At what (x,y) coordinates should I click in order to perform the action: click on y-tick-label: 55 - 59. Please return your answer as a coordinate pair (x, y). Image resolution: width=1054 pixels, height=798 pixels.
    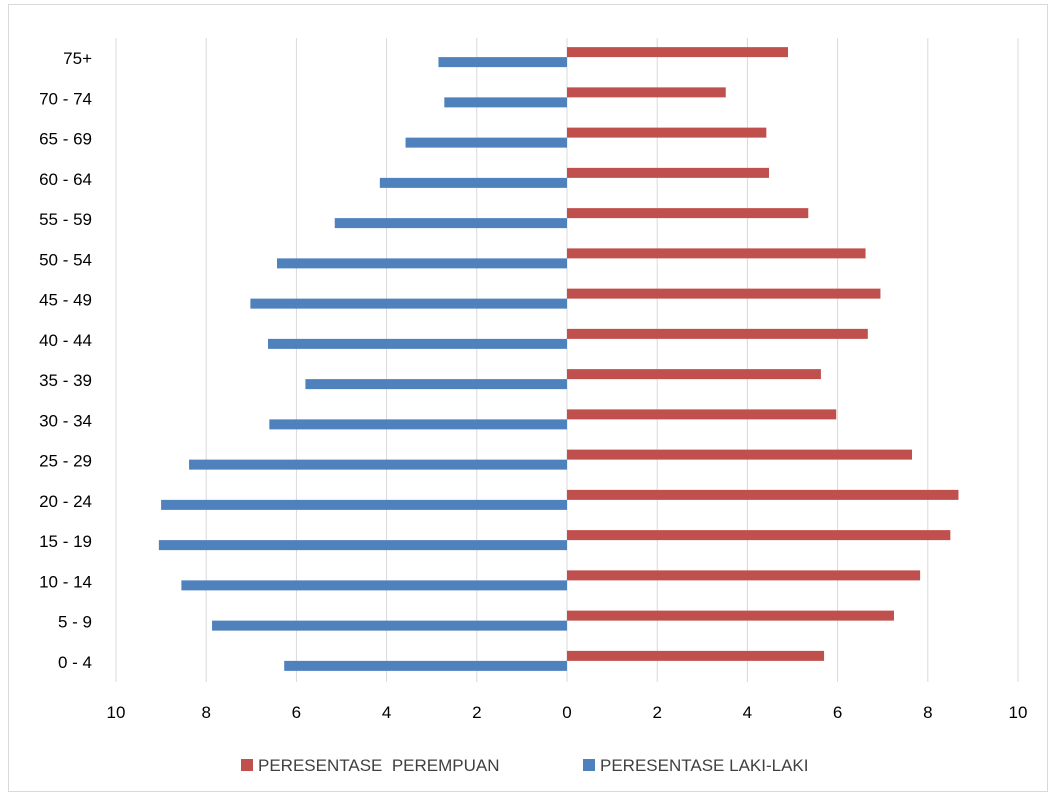
    Looking at the image, I should click on (65, 219).